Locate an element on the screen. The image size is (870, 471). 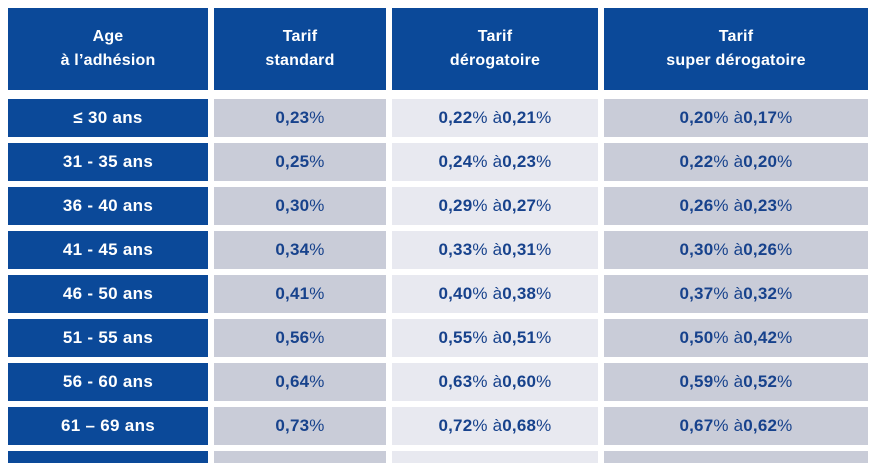
age-cell is located at coordinates (108, 457).